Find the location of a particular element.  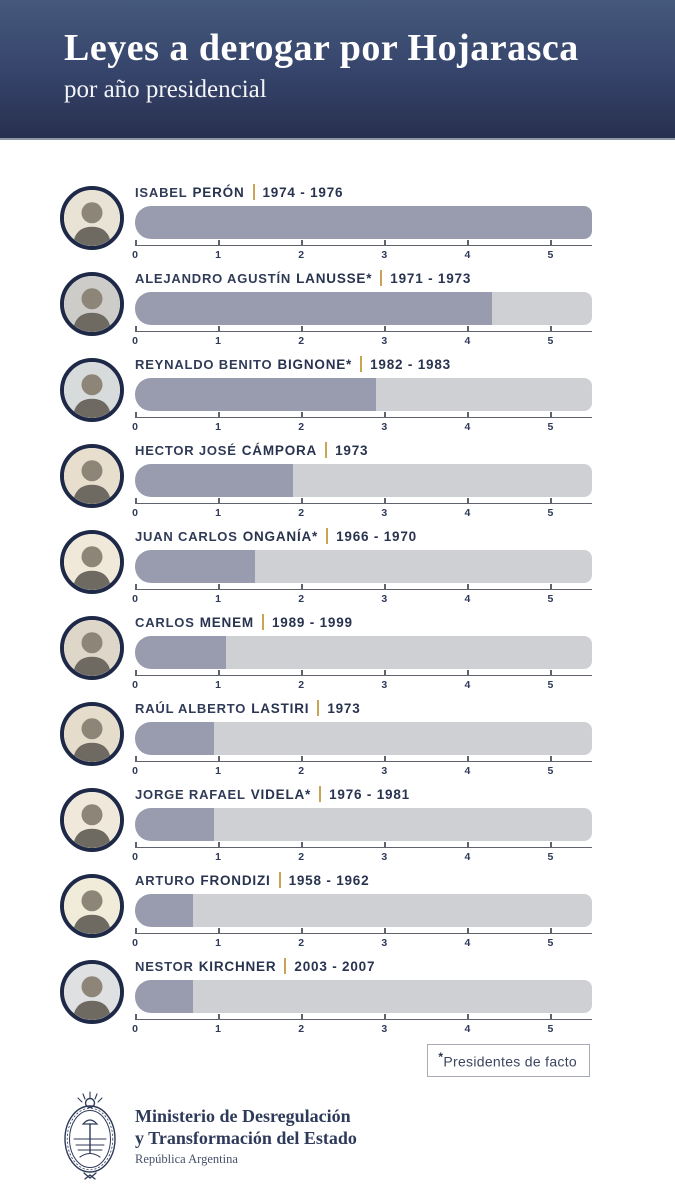

president-first-name: ALEJANDRO AGUSTÍN is located at coordinates (213, 278).